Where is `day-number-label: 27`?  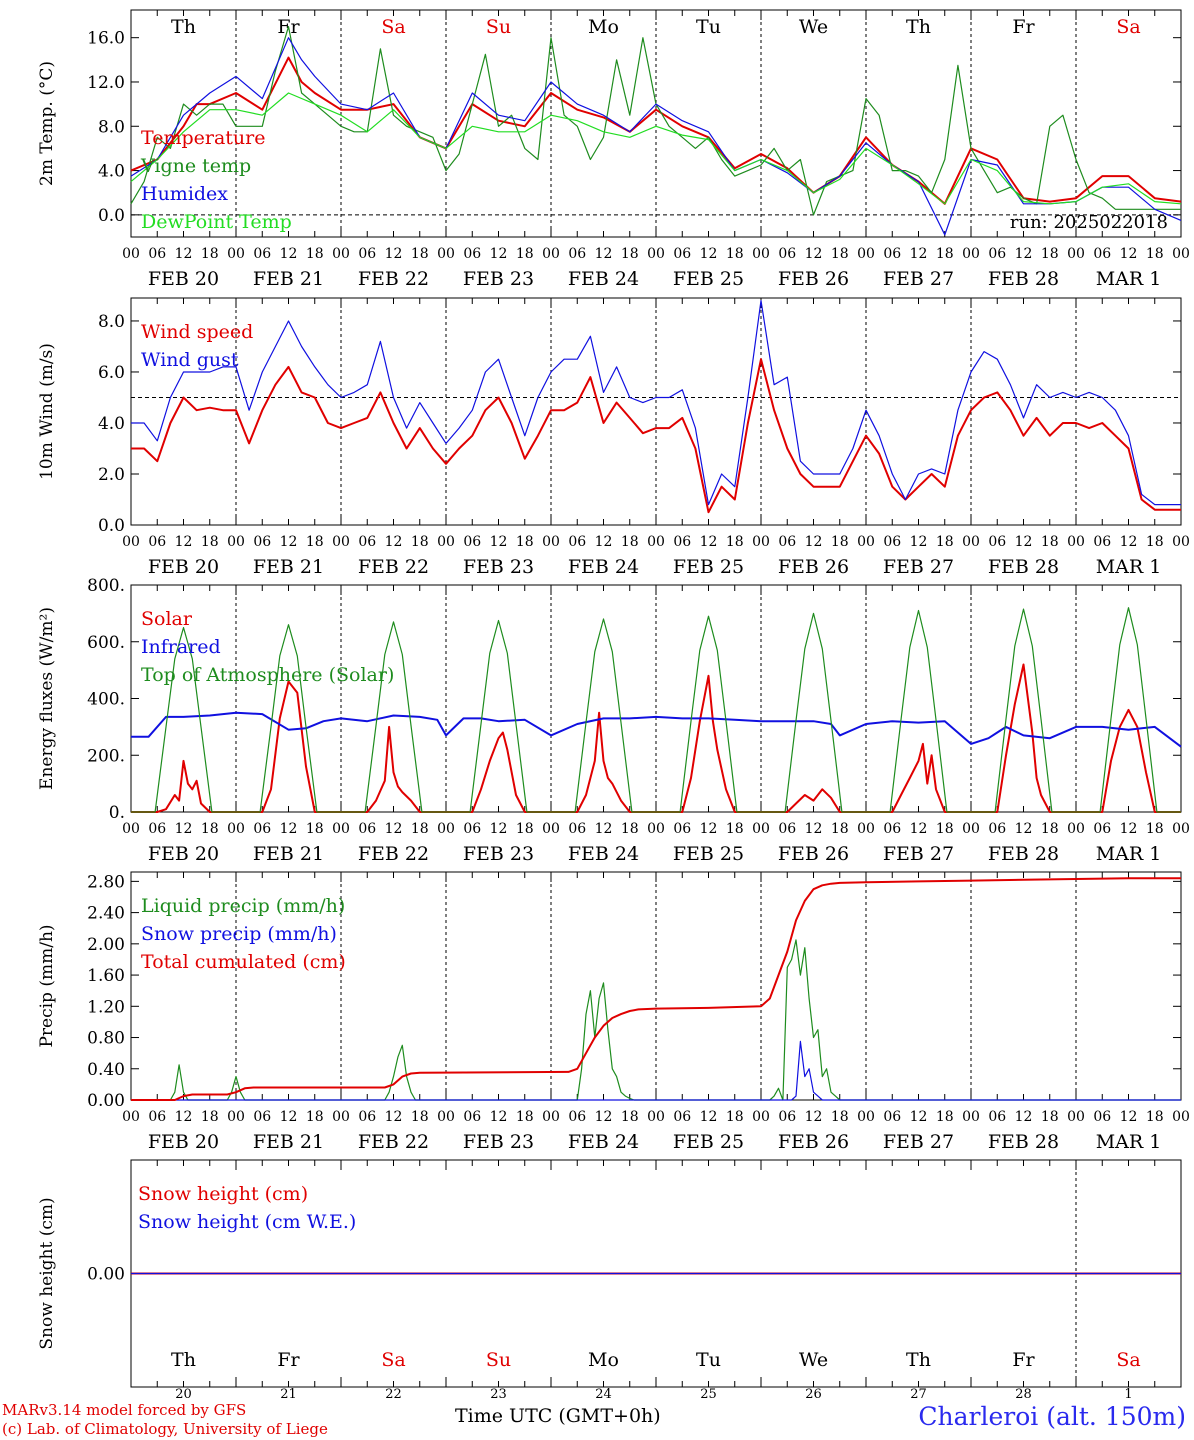
day-number-label: 27 is located at coordinates (918, 1394).